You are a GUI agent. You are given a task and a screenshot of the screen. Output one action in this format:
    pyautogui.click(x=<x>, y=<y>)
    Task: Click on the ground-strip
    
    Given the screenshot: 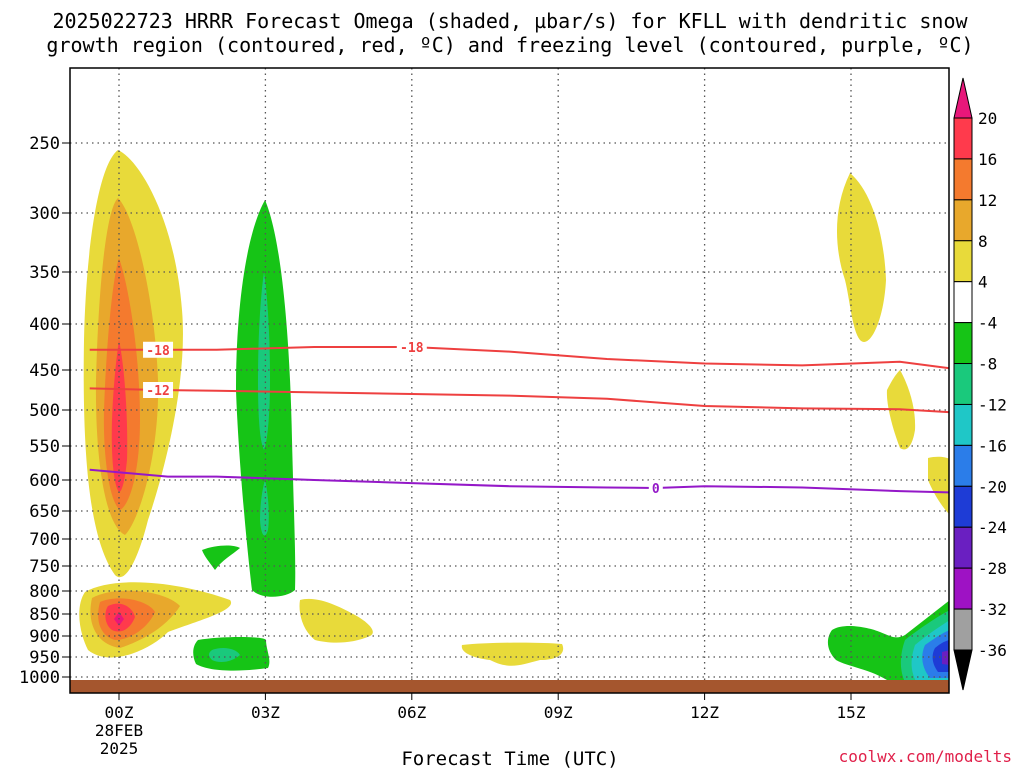 What is the action you would take?
    pyautogui.click(x=509, y=686)
    